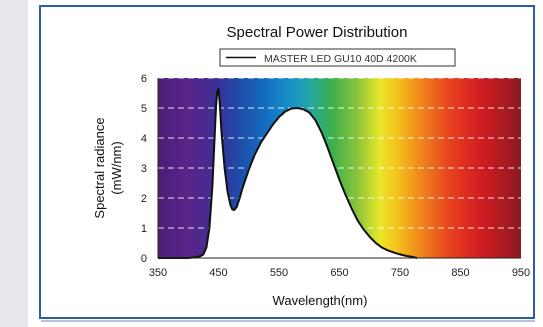 This screenshot has height=327, width=543. Describe the element at coordinates (99, 167) in the screenshot. I see `y-axis-title-line1: Spectral radiance` at that location.